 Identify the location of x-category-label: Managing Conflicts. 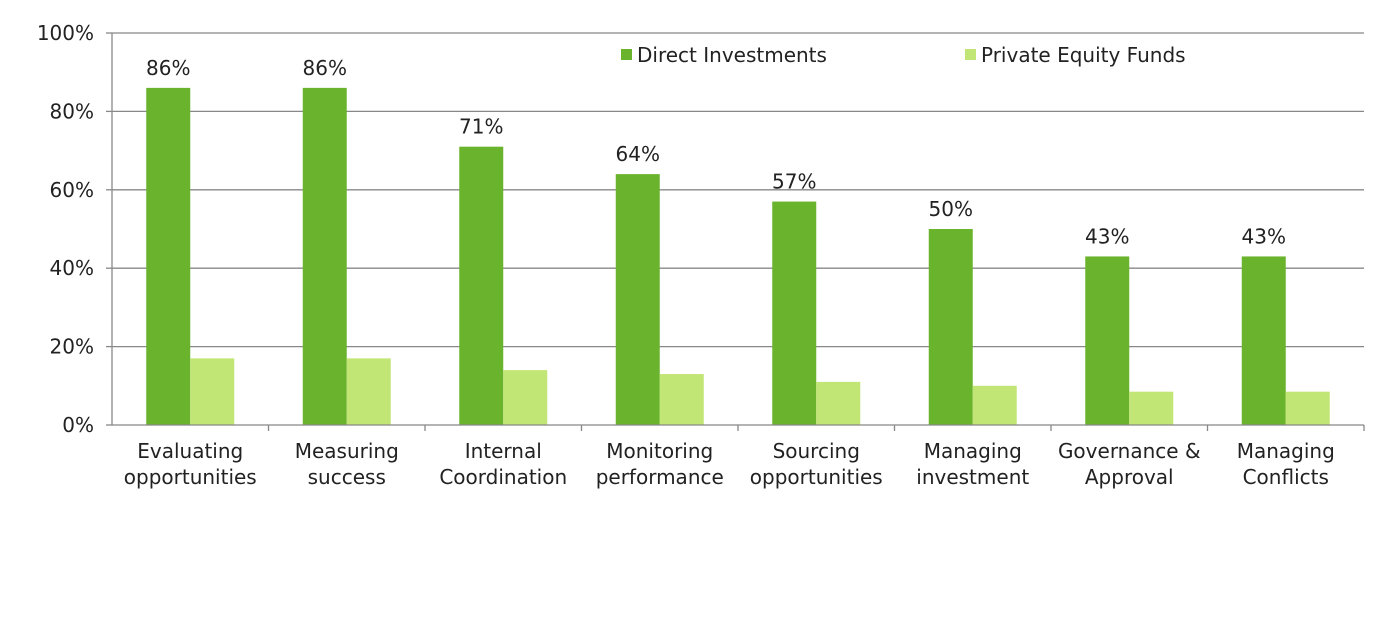
(1286, 464).